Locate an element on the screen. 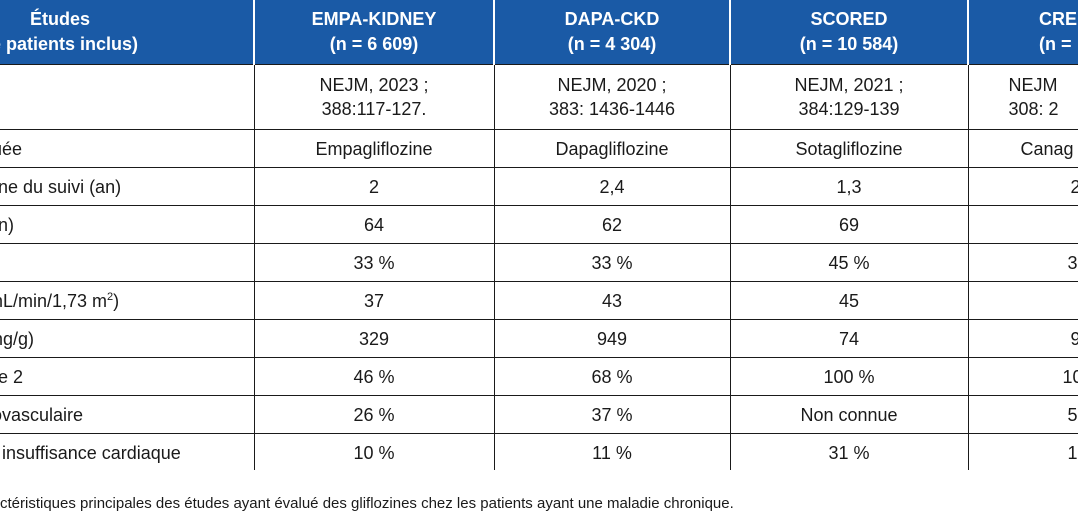 The image size is (1078, 516). table-cell: 949 is located at coordinates (611, 338).